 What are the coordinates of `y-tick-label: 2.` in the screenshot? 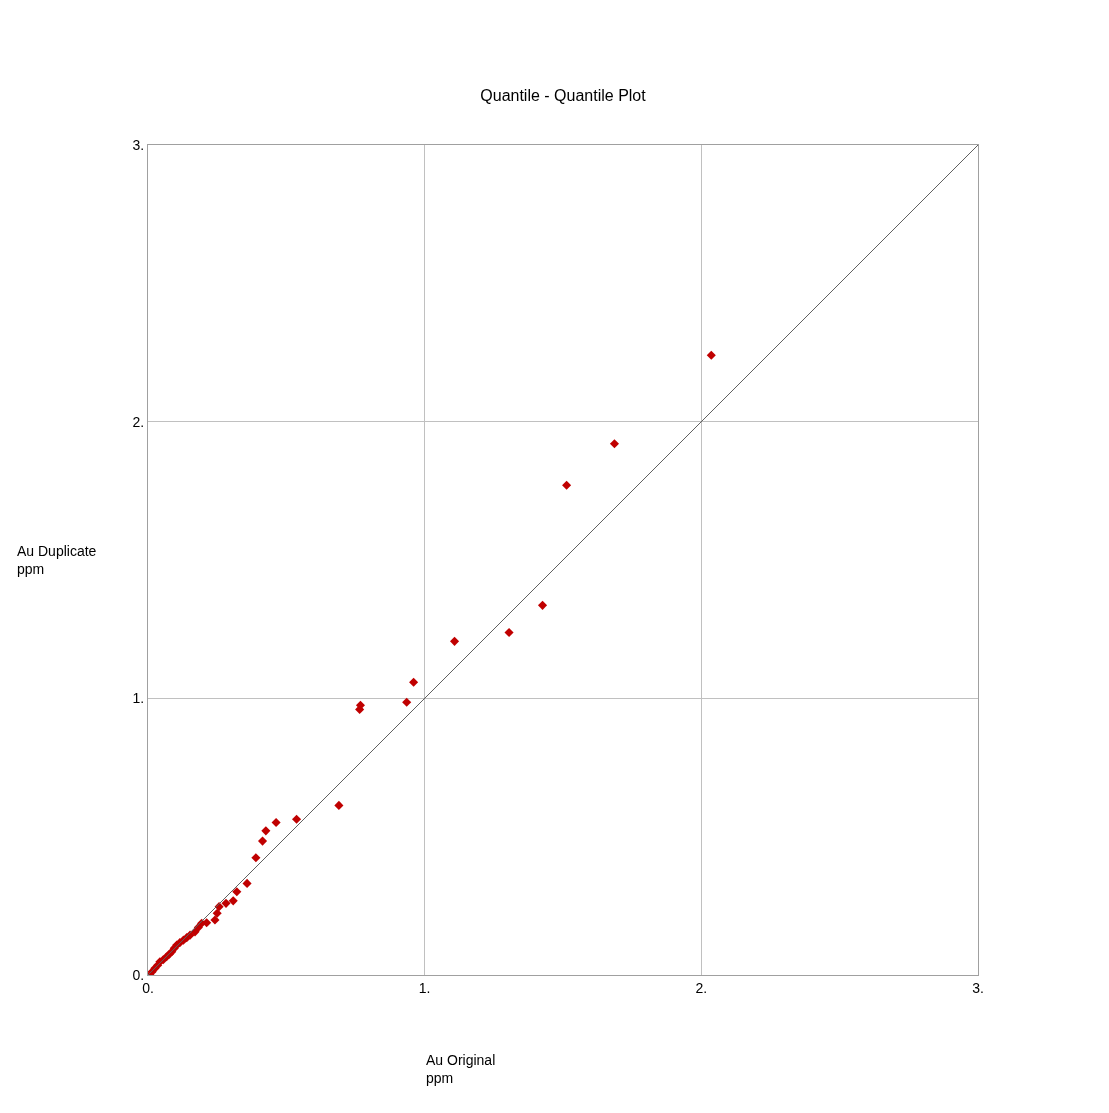 It's located at (138, 421).